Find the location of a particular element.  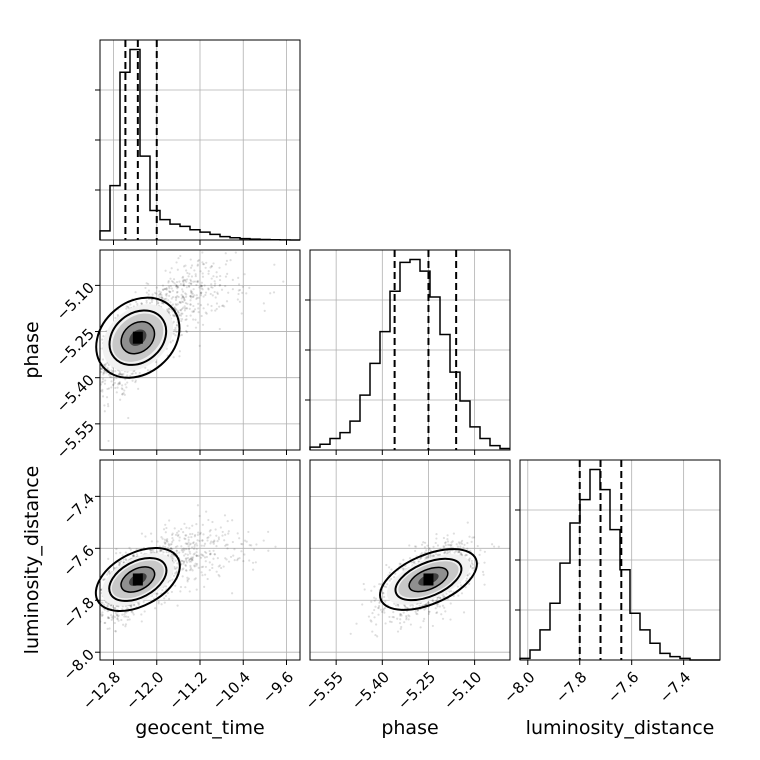

panel-frame is located at coordinates (410, 560).